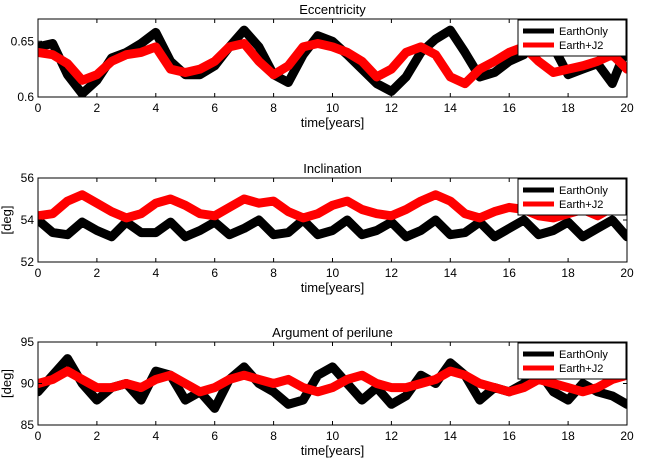  I want to click on y-tick-label: 0.65, so click(23, 41).